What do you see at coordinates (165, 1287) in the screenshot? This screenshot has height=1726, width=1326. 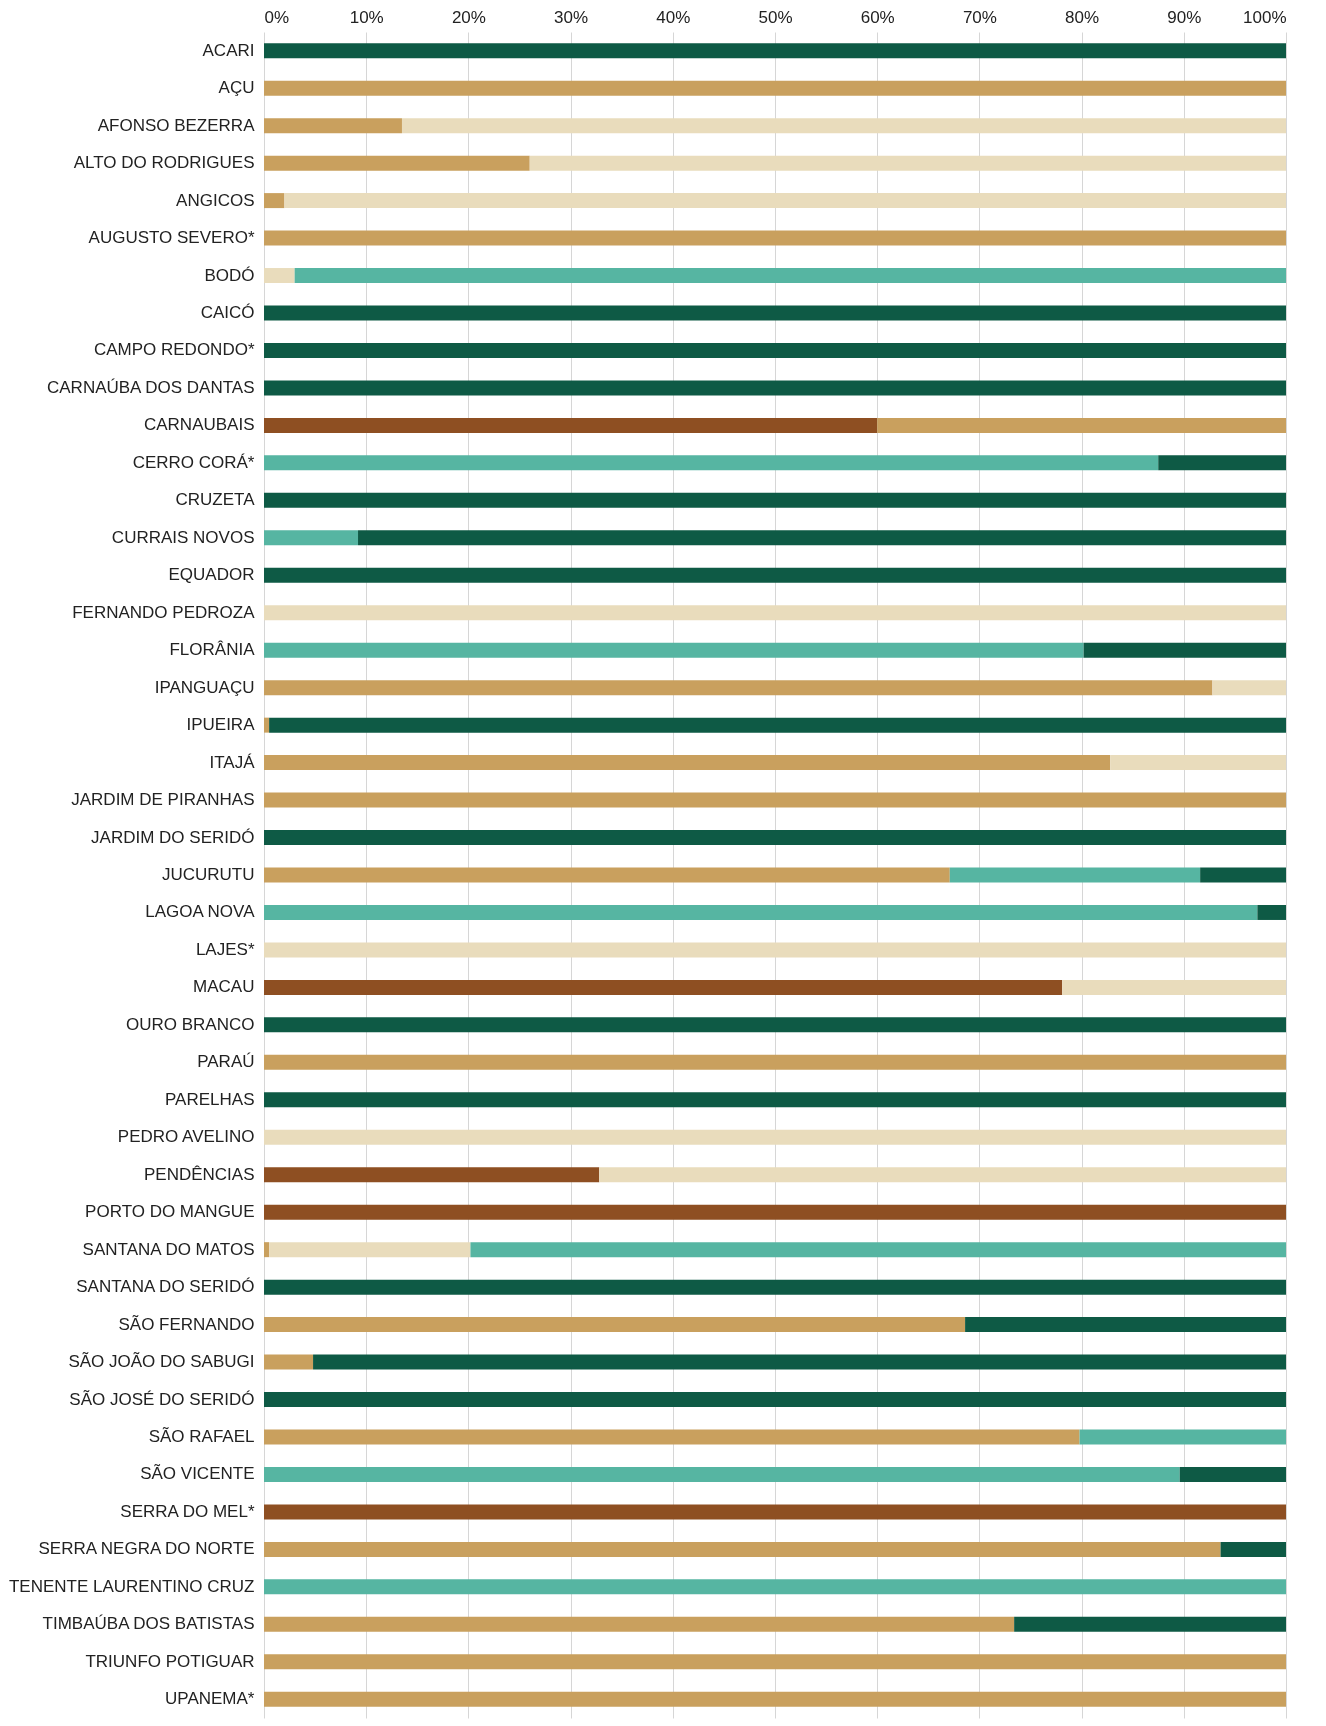 I see `y-tick-label: SANTANA DO SERIDÓ` at bounding box center [165, 1287].